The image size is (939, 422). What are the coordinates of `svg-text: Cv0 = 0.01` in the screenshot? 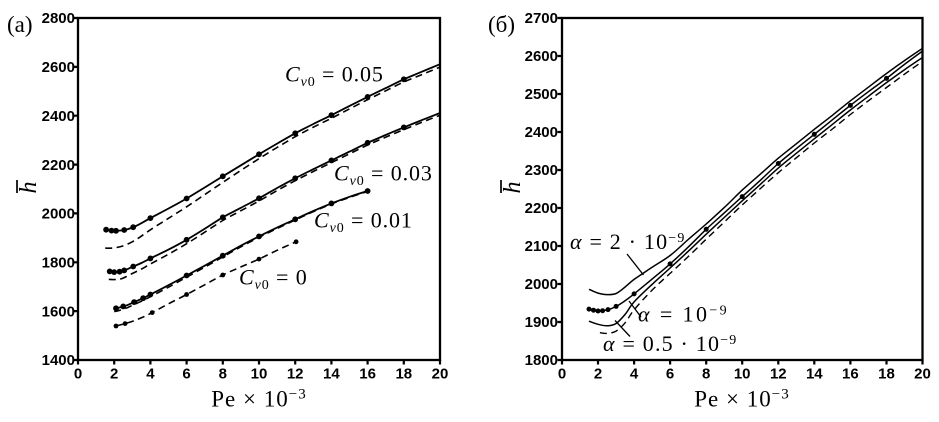 It's located at (363, 221).